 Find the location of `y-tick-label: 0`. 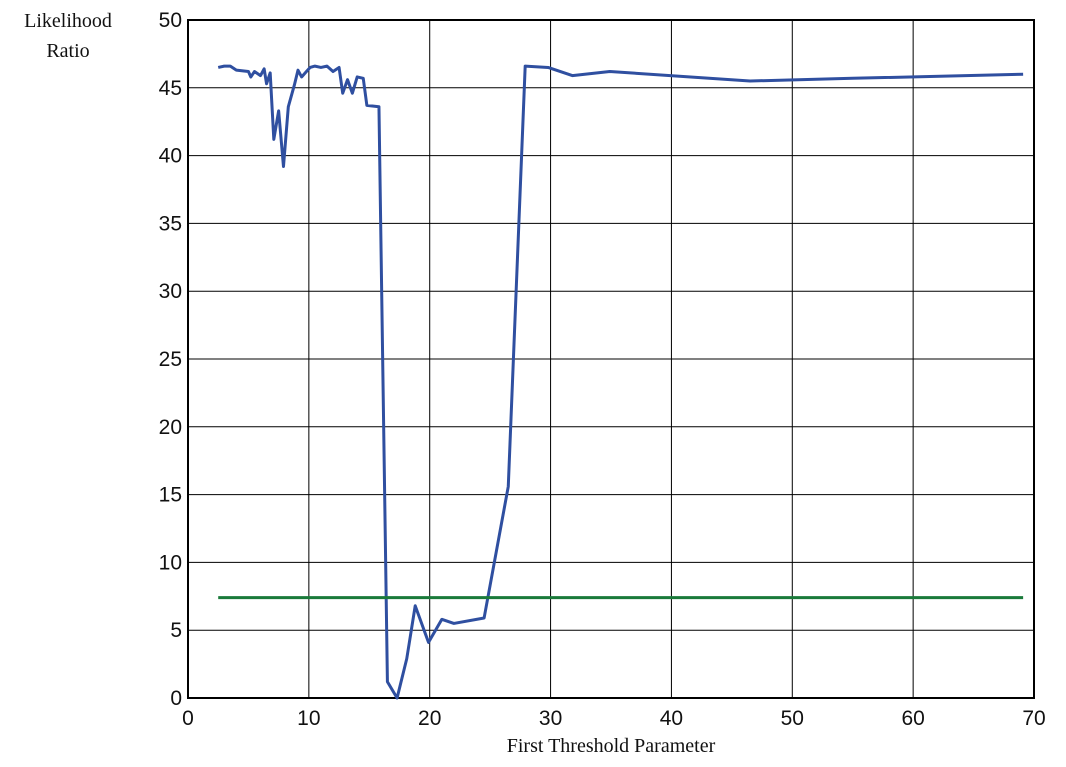

y-tick-label: 0 is located at coordinates (176, 698).